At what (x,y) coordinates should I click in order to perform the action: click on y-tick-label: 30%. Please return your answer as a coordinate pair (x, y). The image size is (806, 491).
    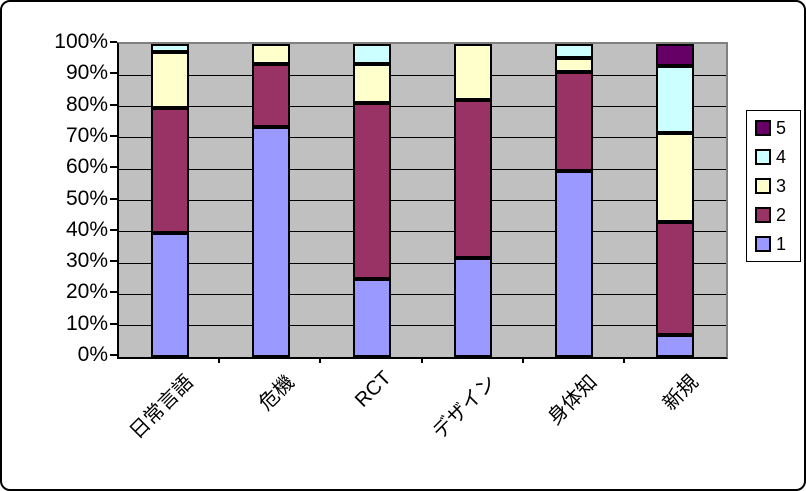
    Looking at the image, I should click on (86, 261).